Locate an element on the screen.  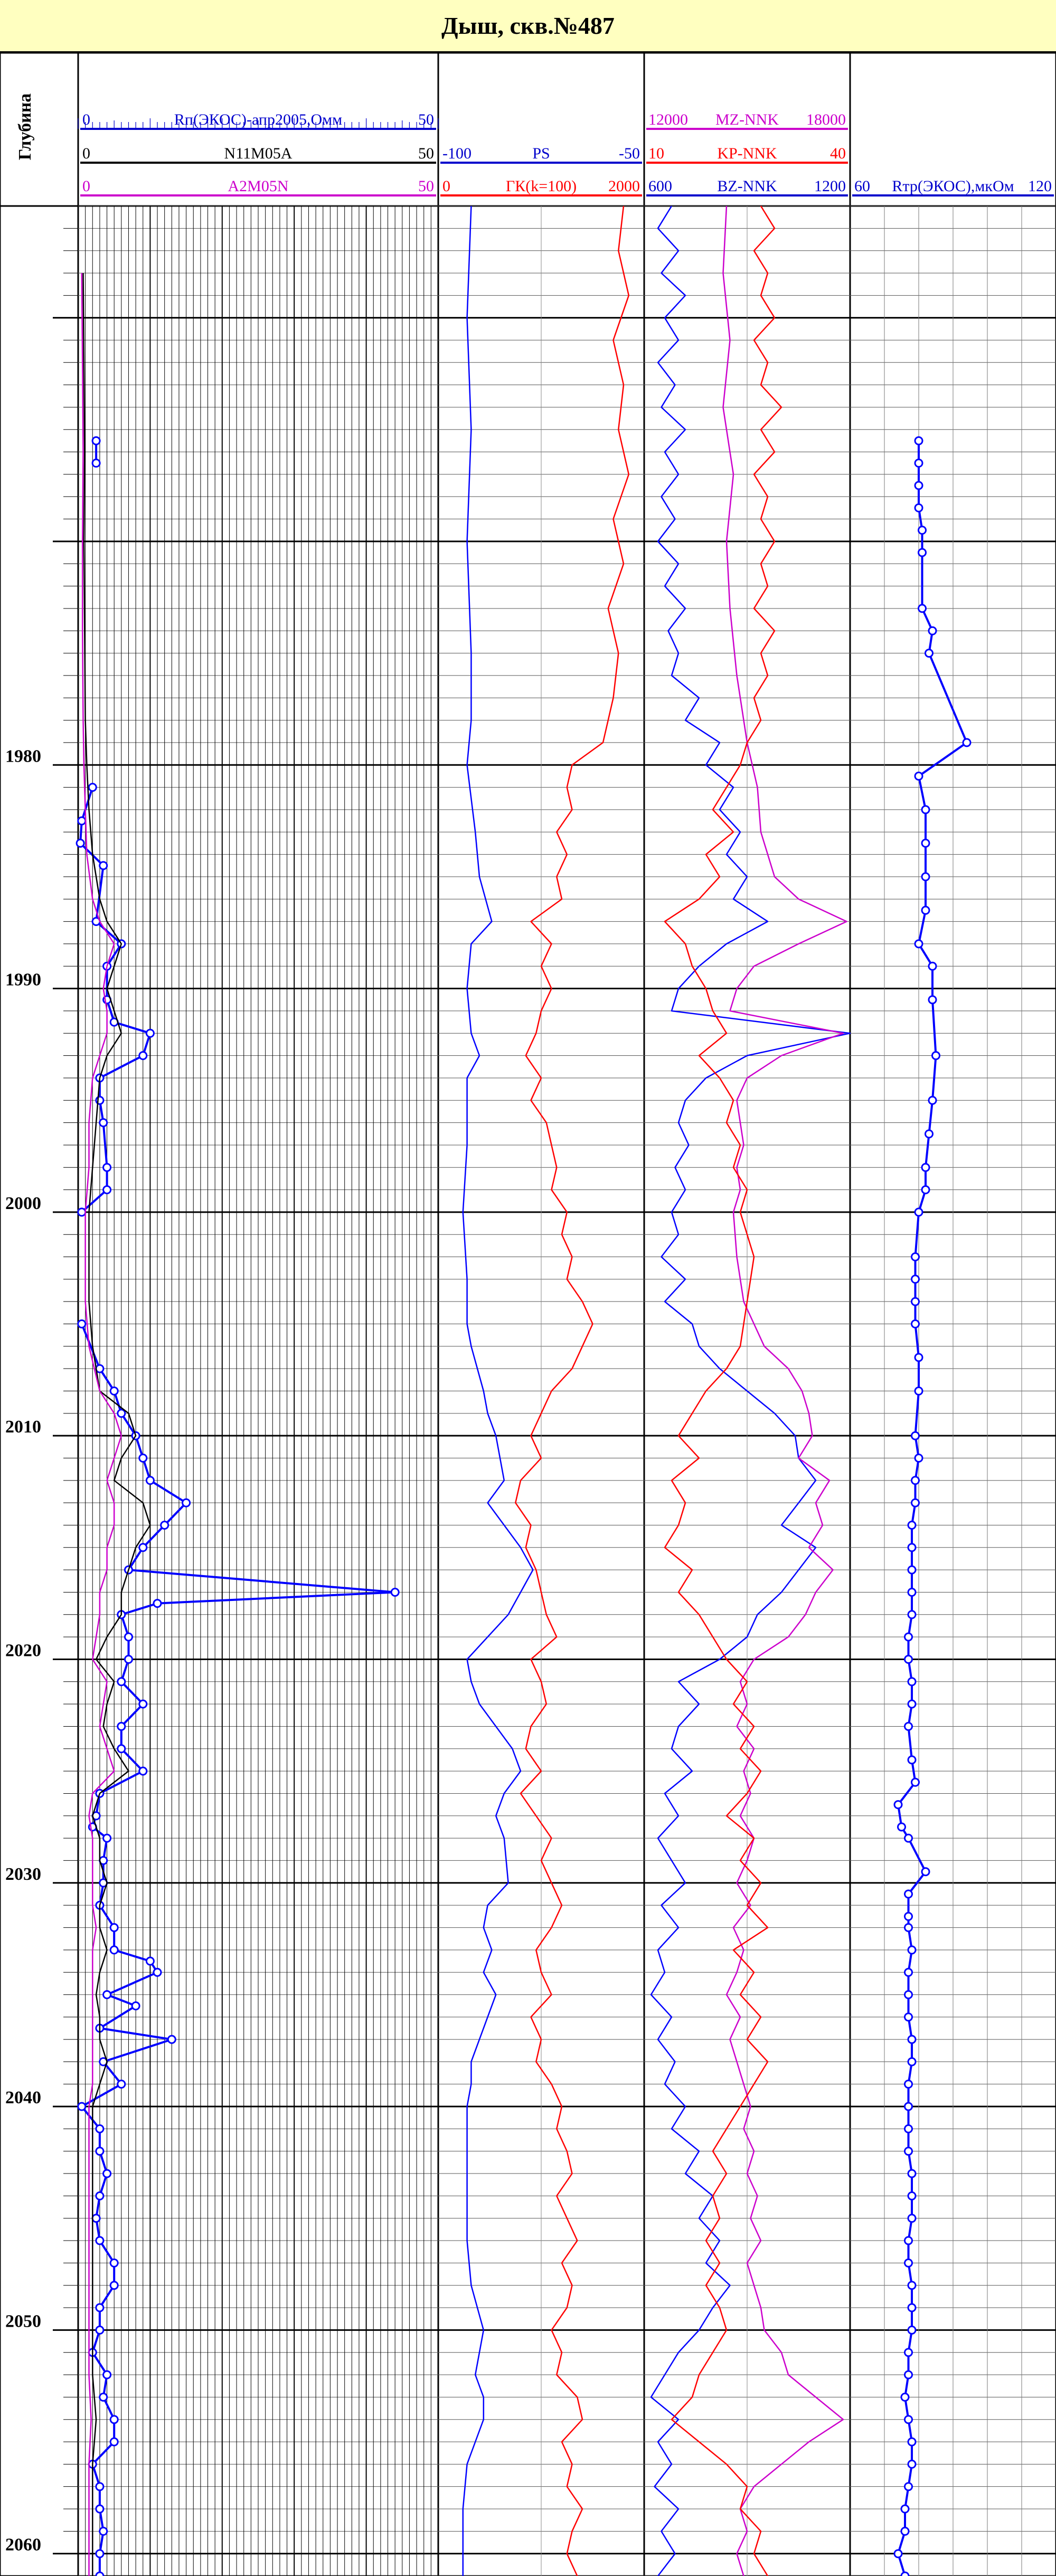
scale-max-label: 40 is located at coordinates (838, 153).